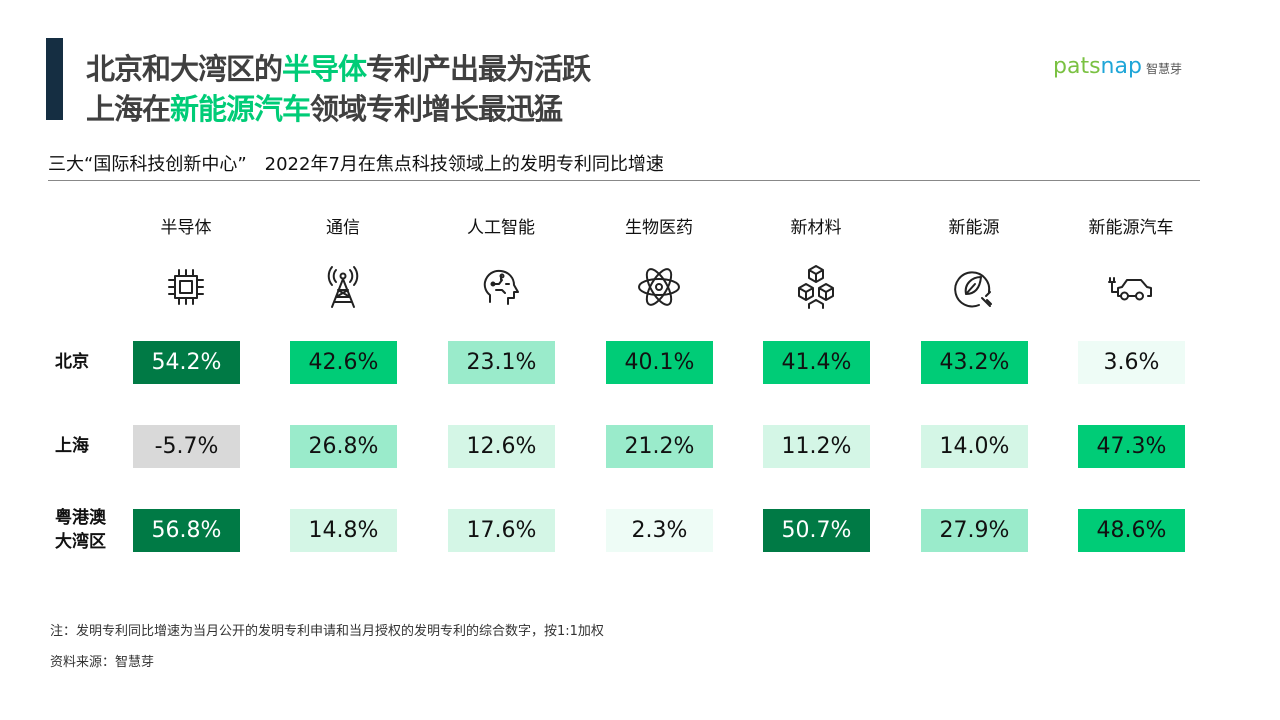  Describe the element at coordinates (1131, 530) in the screenshot. I see `heatmap-cell: 48.6%` at that location.